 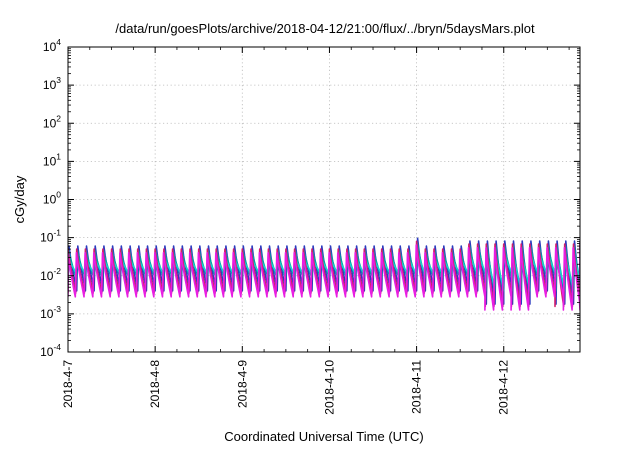 I want to click on x-axis-label: Coordinated Universal Time (UTC), so click(x=323, y=436).